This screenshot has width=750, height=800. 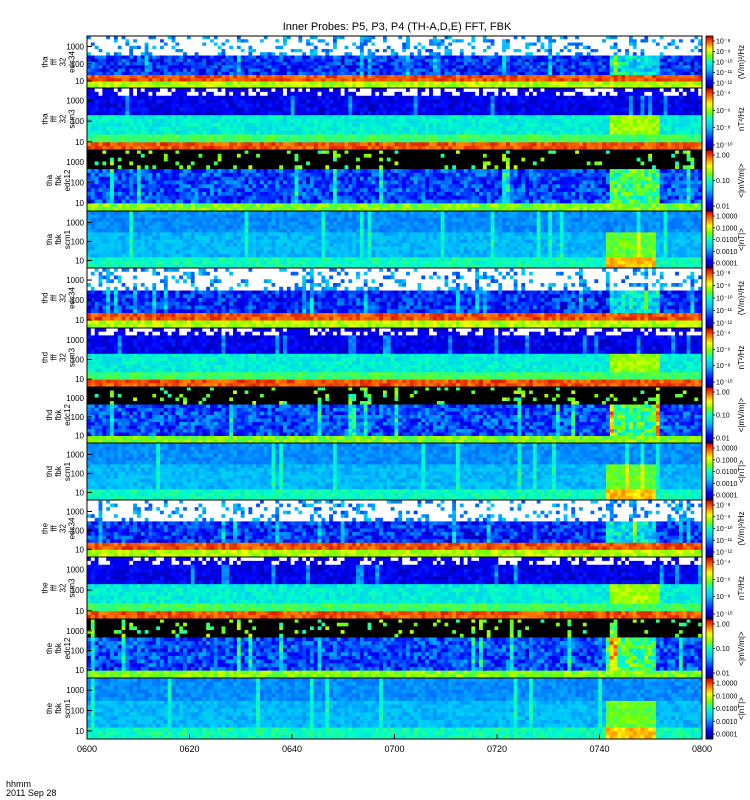 I want to click on panel-ylabel-line: edc34, so click(x=72, y=62).